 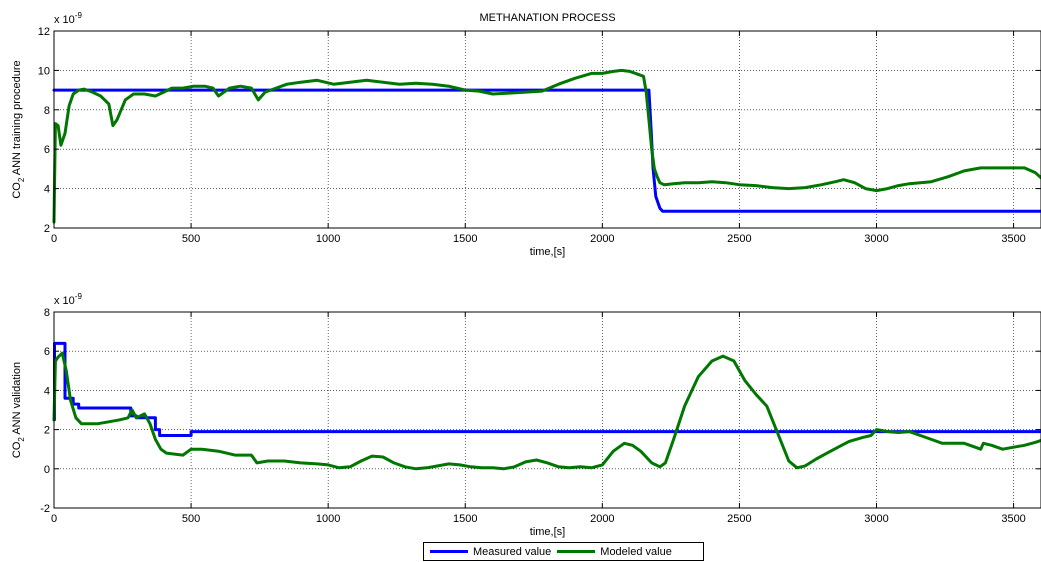 What do you see at coordinates (45, 509) in the screenshot?
I see `y-tick-label: -2` at bounding box center [45, 509].